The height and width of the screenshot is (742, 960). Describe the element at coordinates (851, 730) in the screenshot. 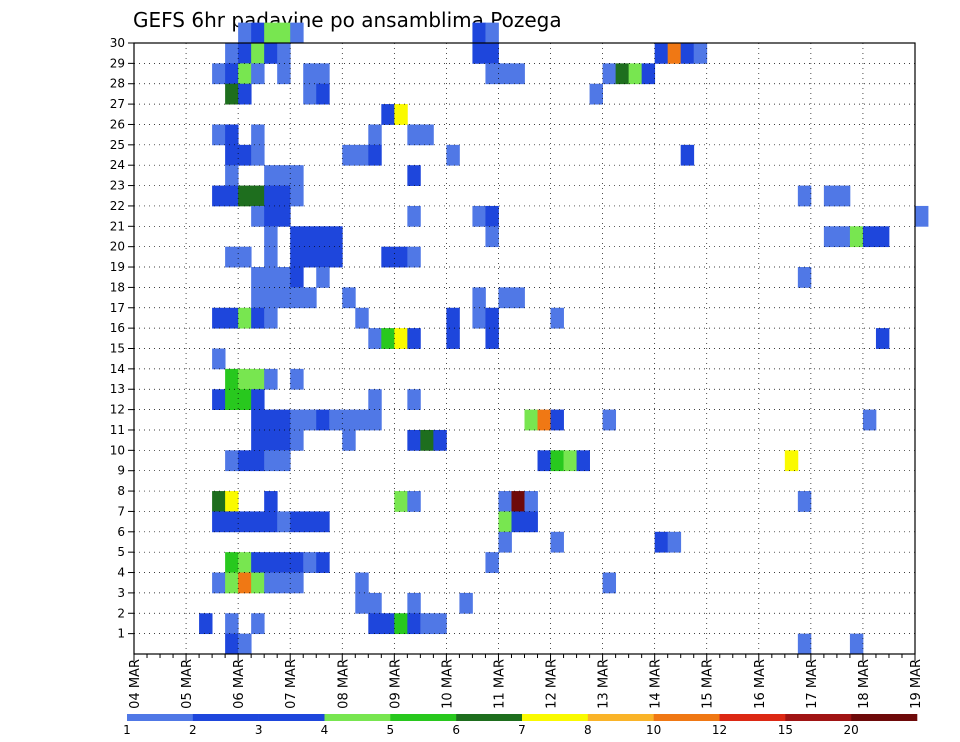

I see `legend-label: 20` at that location.